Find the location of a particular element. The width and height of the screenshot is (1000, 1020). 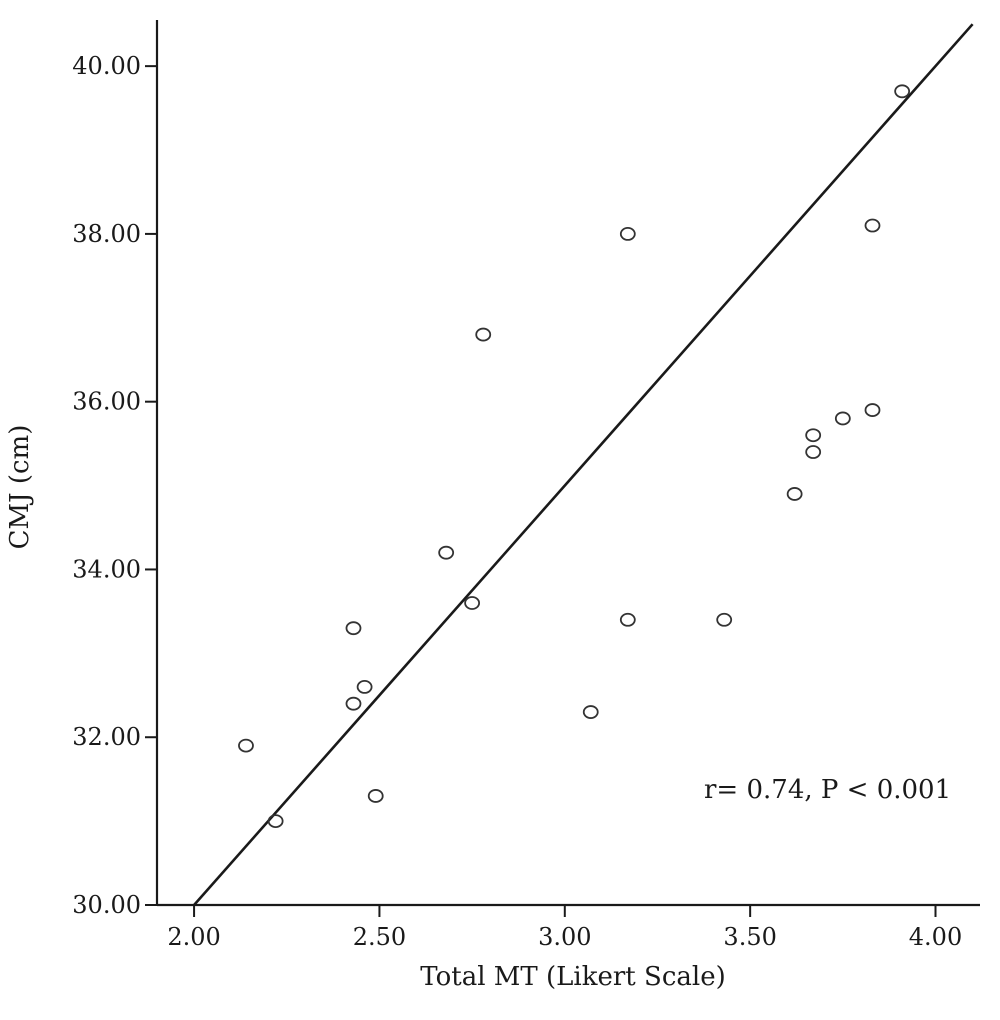

y-tick-label: 34.00 is located at coordinates (106, 569).